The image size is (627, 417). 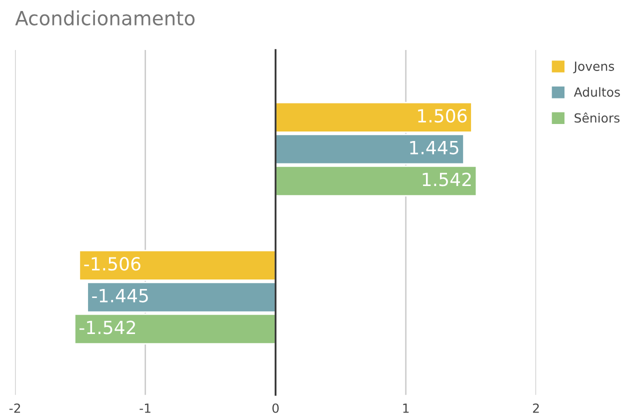 I want to click on chart-title: Acondicionamento, so click(x=105, y=18).